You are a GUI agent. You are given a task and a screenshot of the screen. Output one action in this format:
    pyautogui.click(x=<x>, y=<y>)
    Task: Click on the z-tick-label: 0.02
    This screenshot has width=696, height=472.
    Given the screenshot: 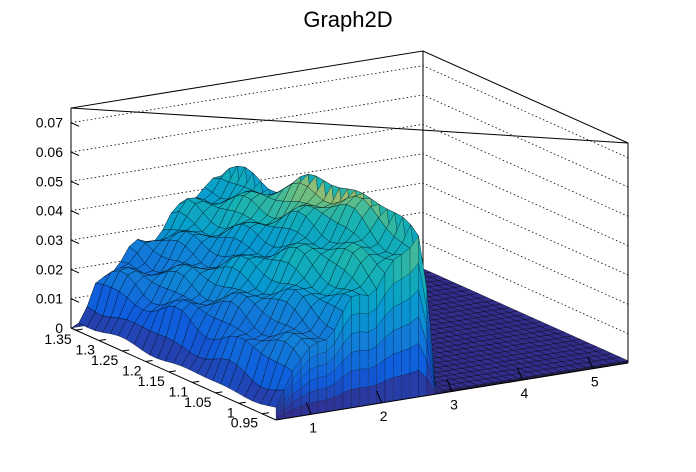 What is the action you would take?
    pyautogui.click(x=49, y=269)
    